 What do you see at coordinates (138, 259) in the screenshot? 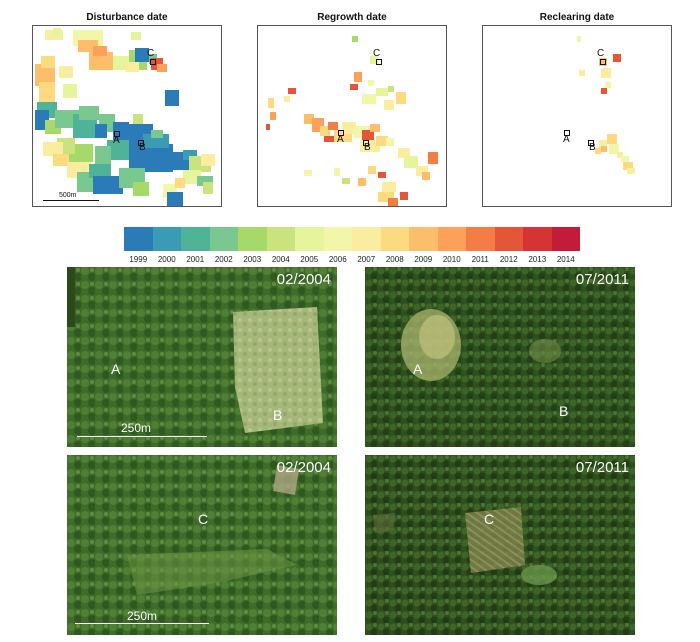
I see `legend-year-1999: 1999` at bounding box center [138, 259].